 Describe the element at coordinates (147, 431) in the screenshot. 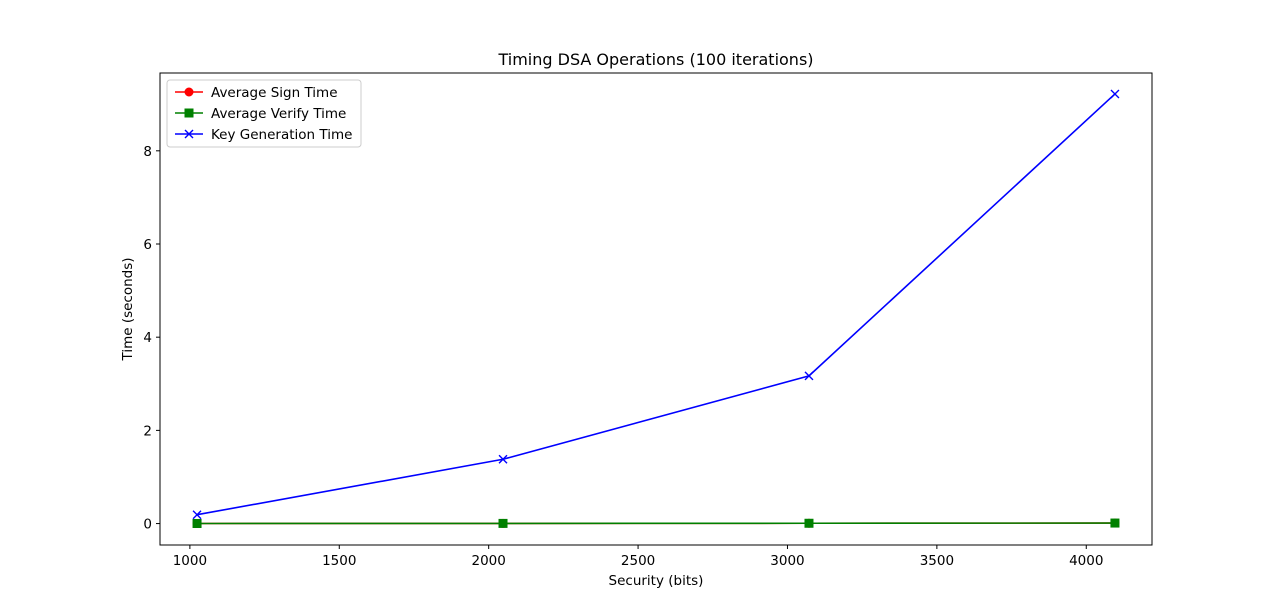

I see `y-tick-label-1: 2` at that location.